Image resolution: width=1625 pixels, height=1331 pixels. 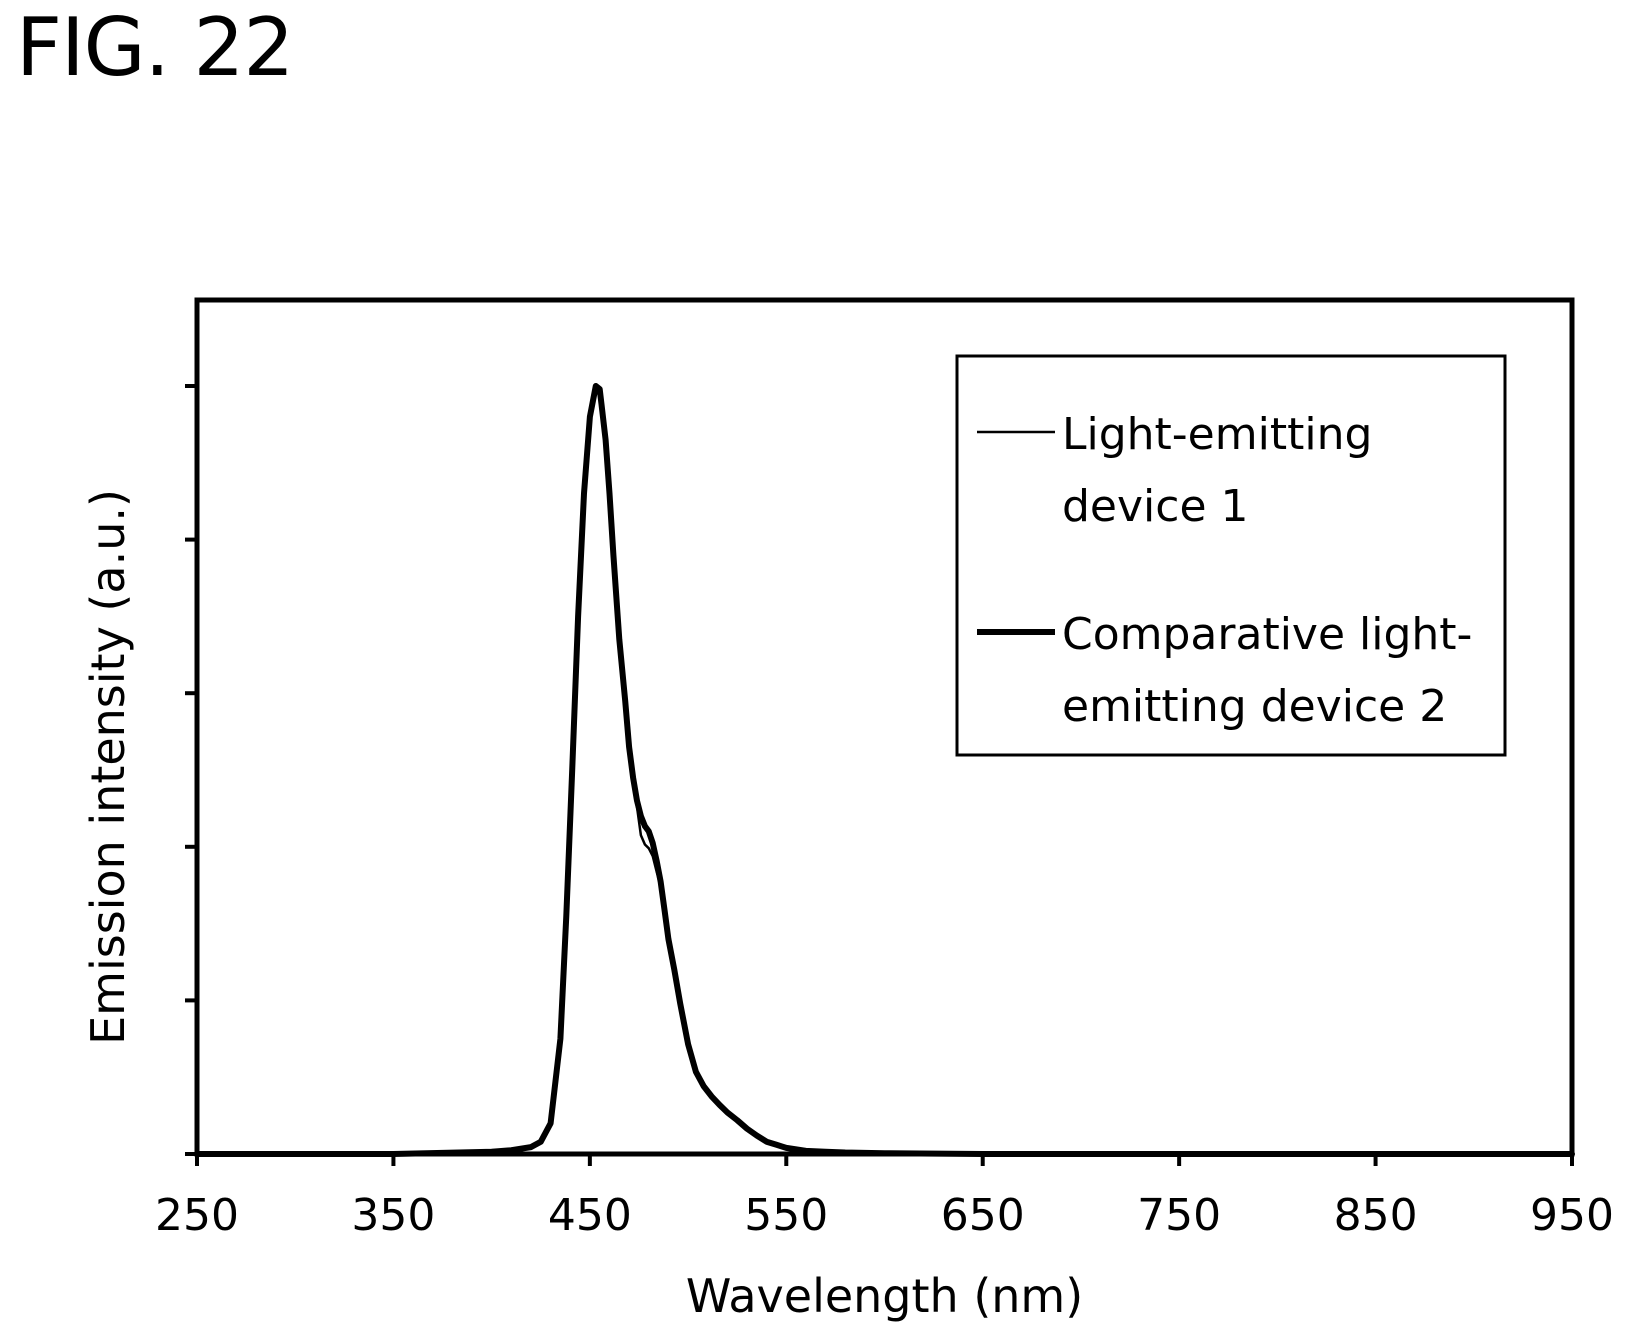 What do you see at coordinates (1155, 506) in the screenshot?
I see `legend-label: device 1` at bounding box center [1155, 506].